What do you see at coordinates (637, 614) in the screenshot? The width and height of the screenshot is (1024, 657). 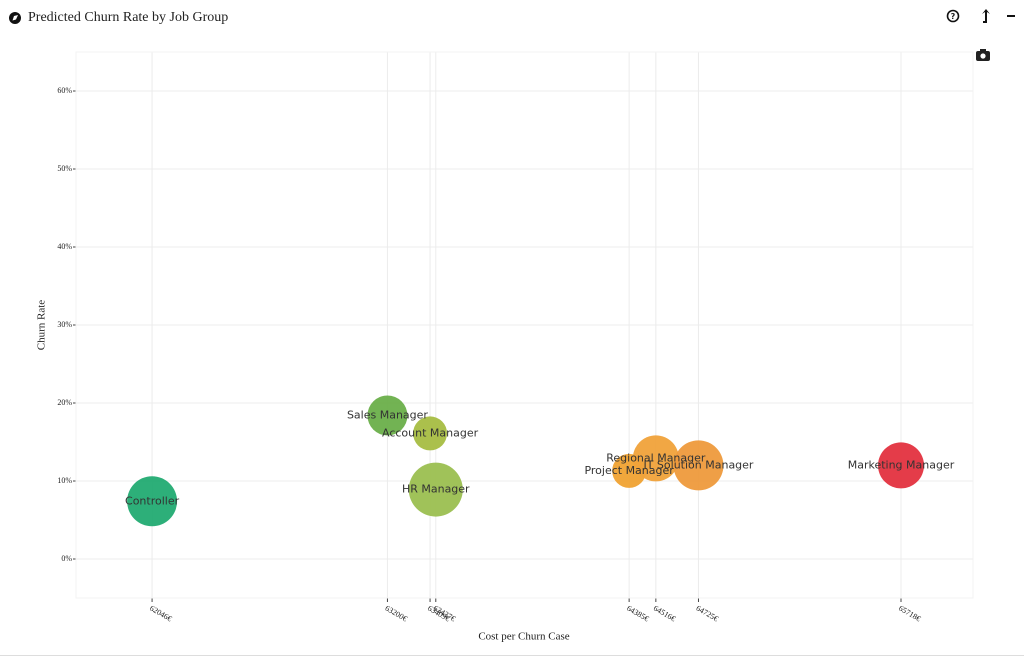 I see `x-tick-label: 64385€` at bounding box center [637, 614].